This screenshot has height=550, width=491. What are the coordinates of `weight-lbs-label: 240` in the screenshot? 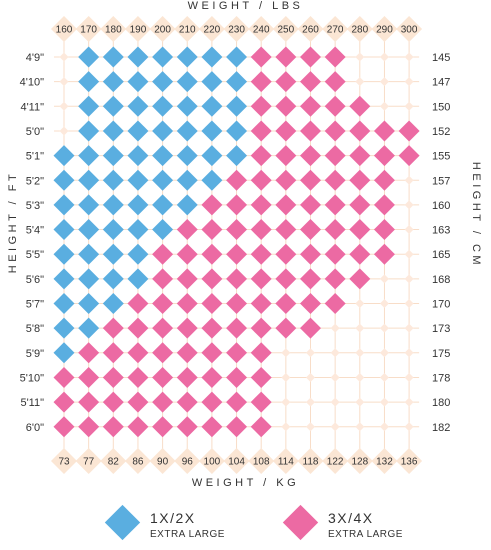 It's located at (261, 30).